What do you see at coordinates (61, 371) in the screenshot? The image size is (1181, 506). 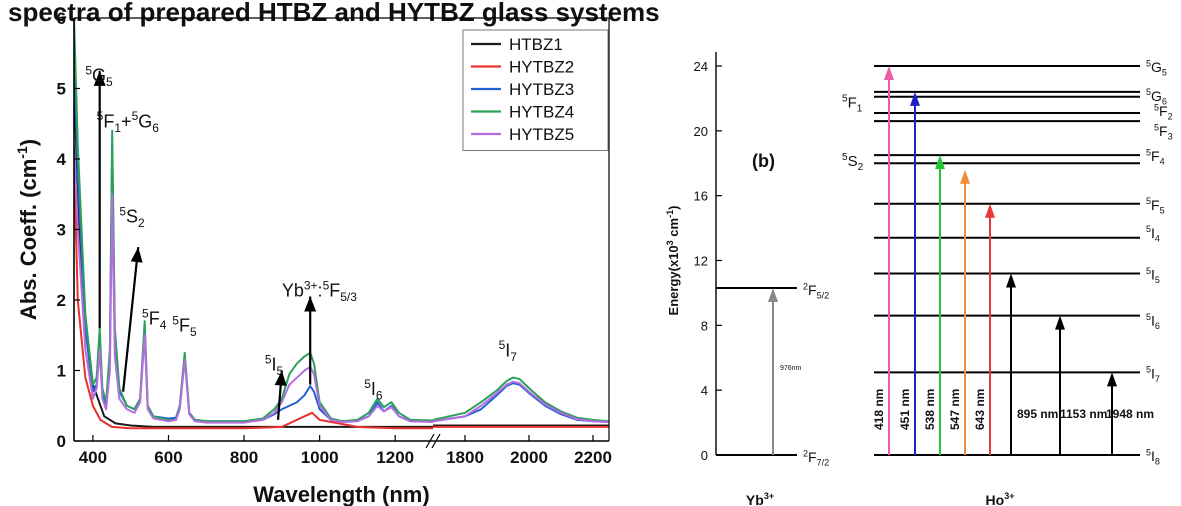 I see `y-tick-label: 1` at bounding box center [61, 371].